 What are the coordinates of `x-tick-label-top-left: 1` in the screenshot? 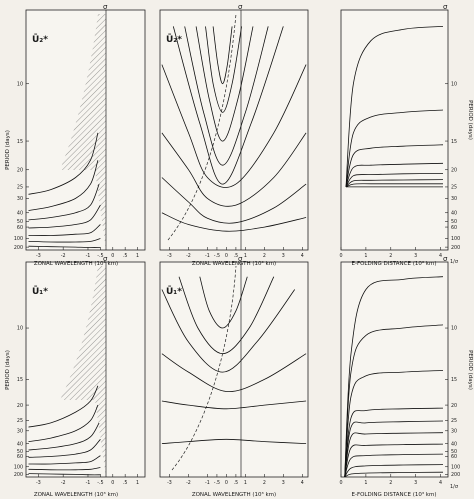 It's located at (137, 256).